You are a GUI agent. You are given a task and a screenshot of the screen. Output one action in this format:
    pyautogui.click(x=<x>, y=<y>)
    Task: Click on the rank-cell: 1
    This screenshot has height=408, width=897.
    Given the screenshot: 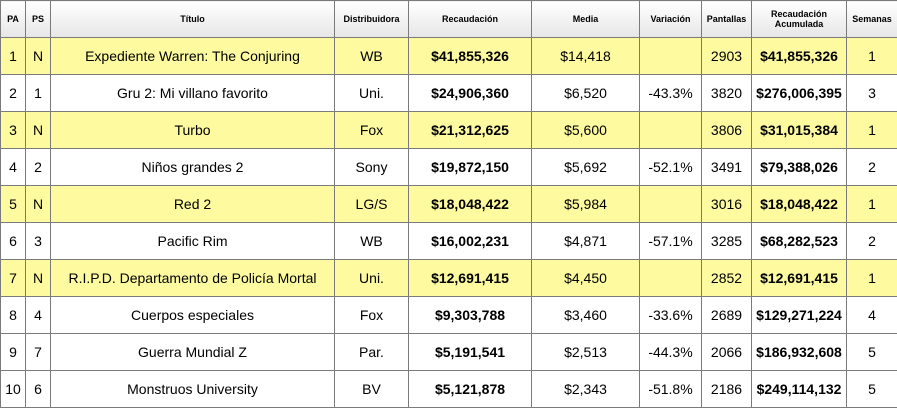 What is the action you would take?
    pyautogui.click(x=13, y=56)
    